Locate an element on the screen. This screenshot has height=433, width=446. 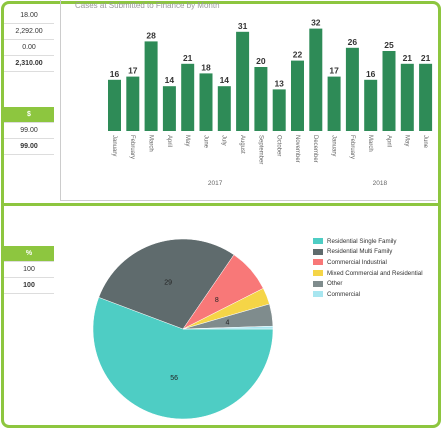
pie-slice-label: 8 is located at coordinates (217, 300).